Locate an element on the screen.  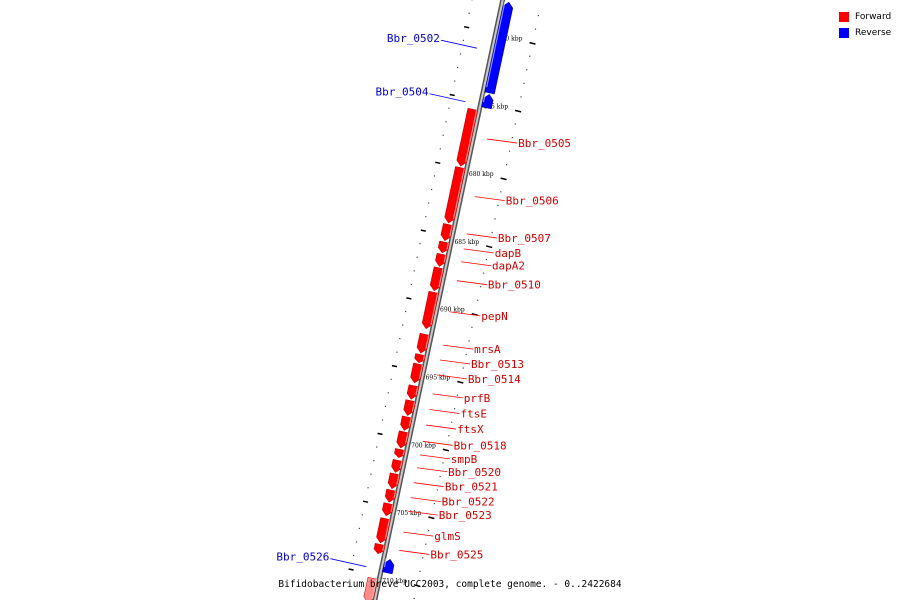
gene-label: prfB is located at coordinates (477, 398).